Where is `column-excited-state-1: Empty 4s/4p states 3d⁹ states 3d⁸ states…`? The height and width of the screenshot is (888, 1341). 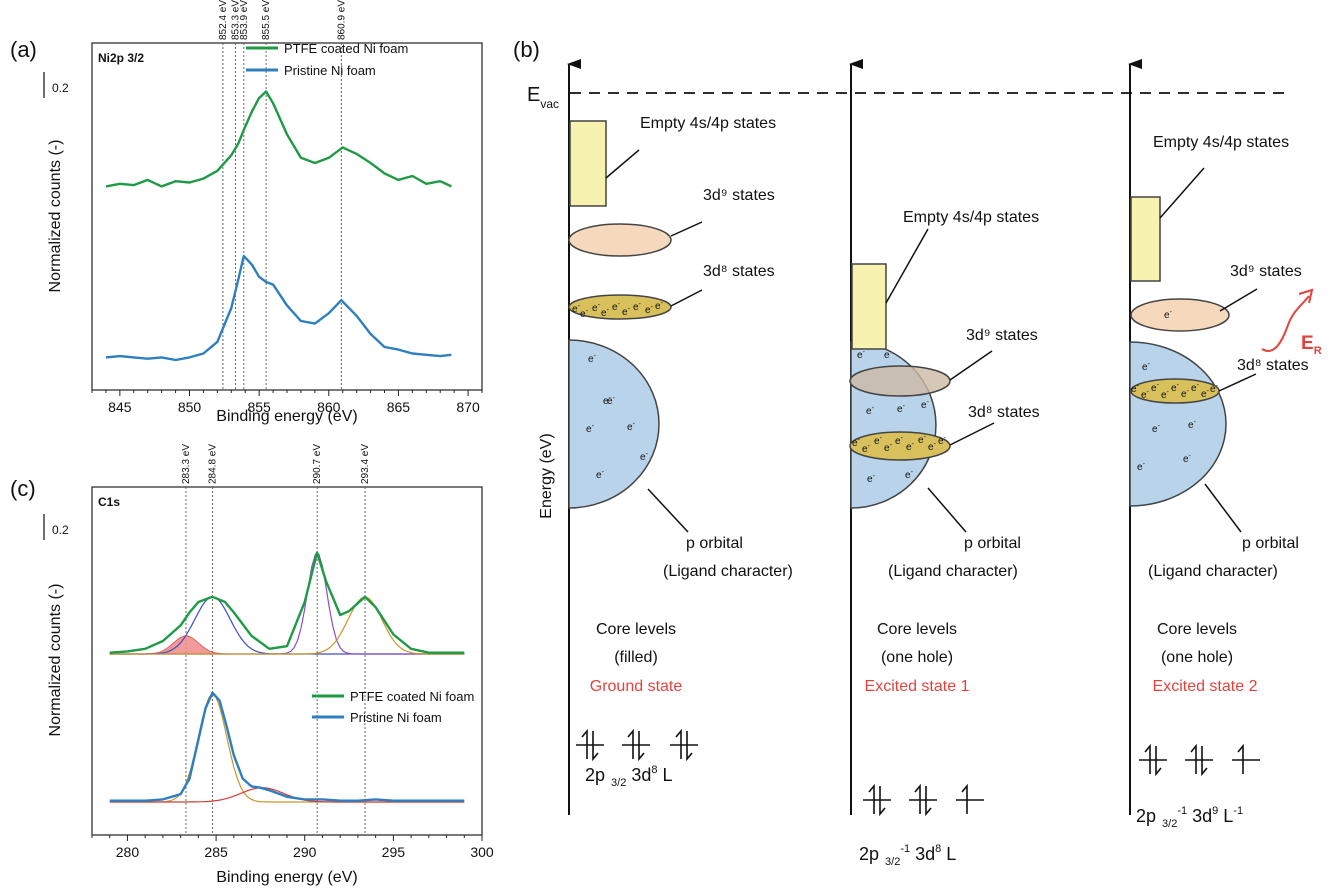
column-excited-state-1: Empty 4s/4p states 3d⁹ states 3d⁸ states… is located at coordinates (944, 538).